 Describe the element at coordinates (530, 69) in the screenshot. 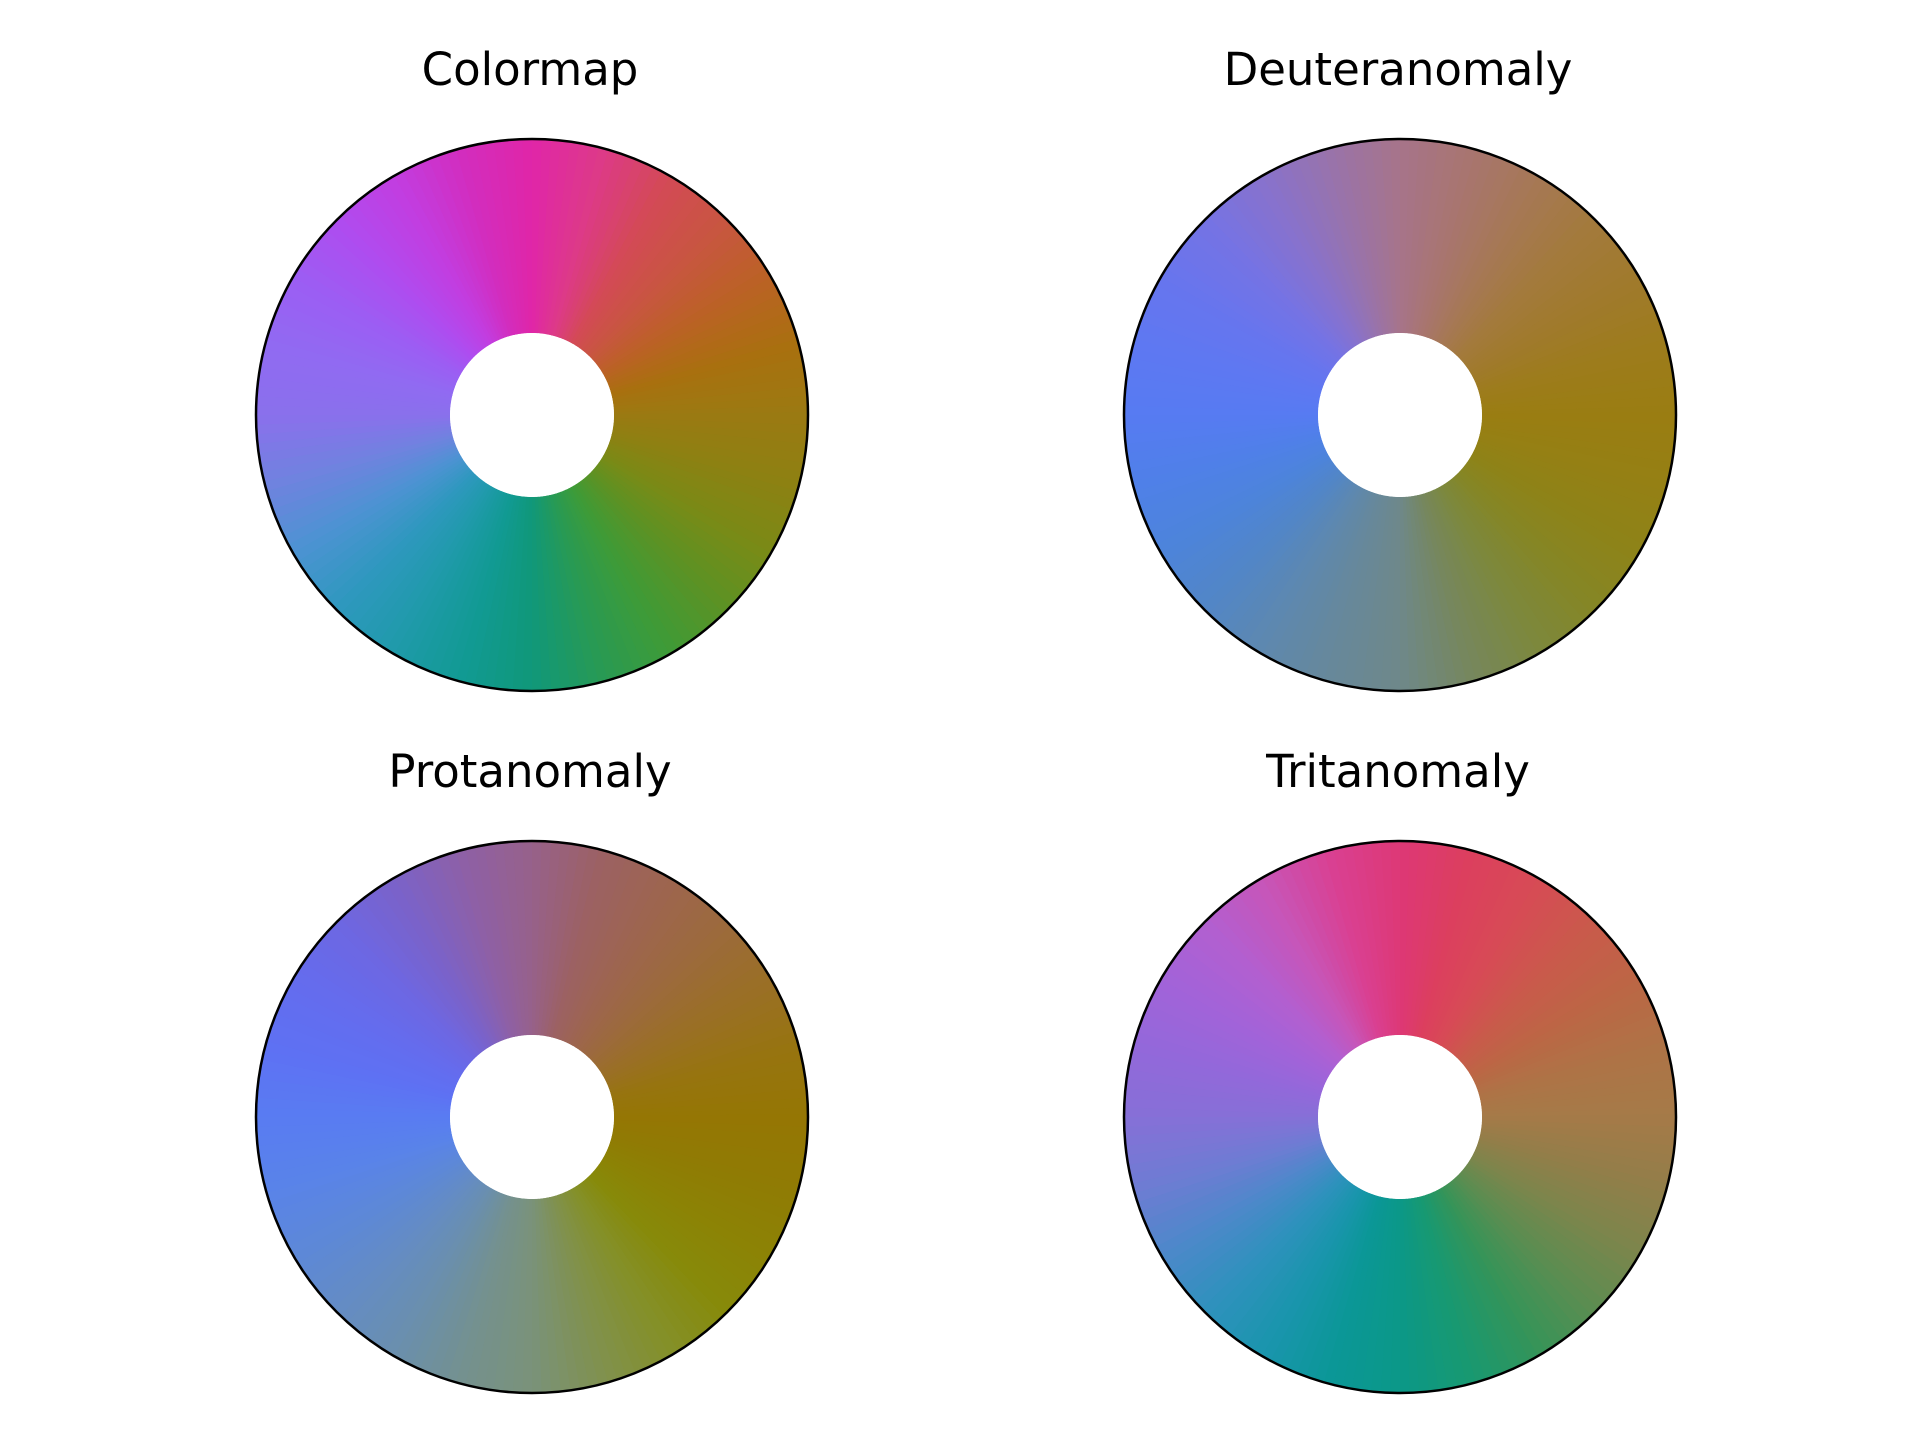

I see `panel-title: Colormap` at that location.